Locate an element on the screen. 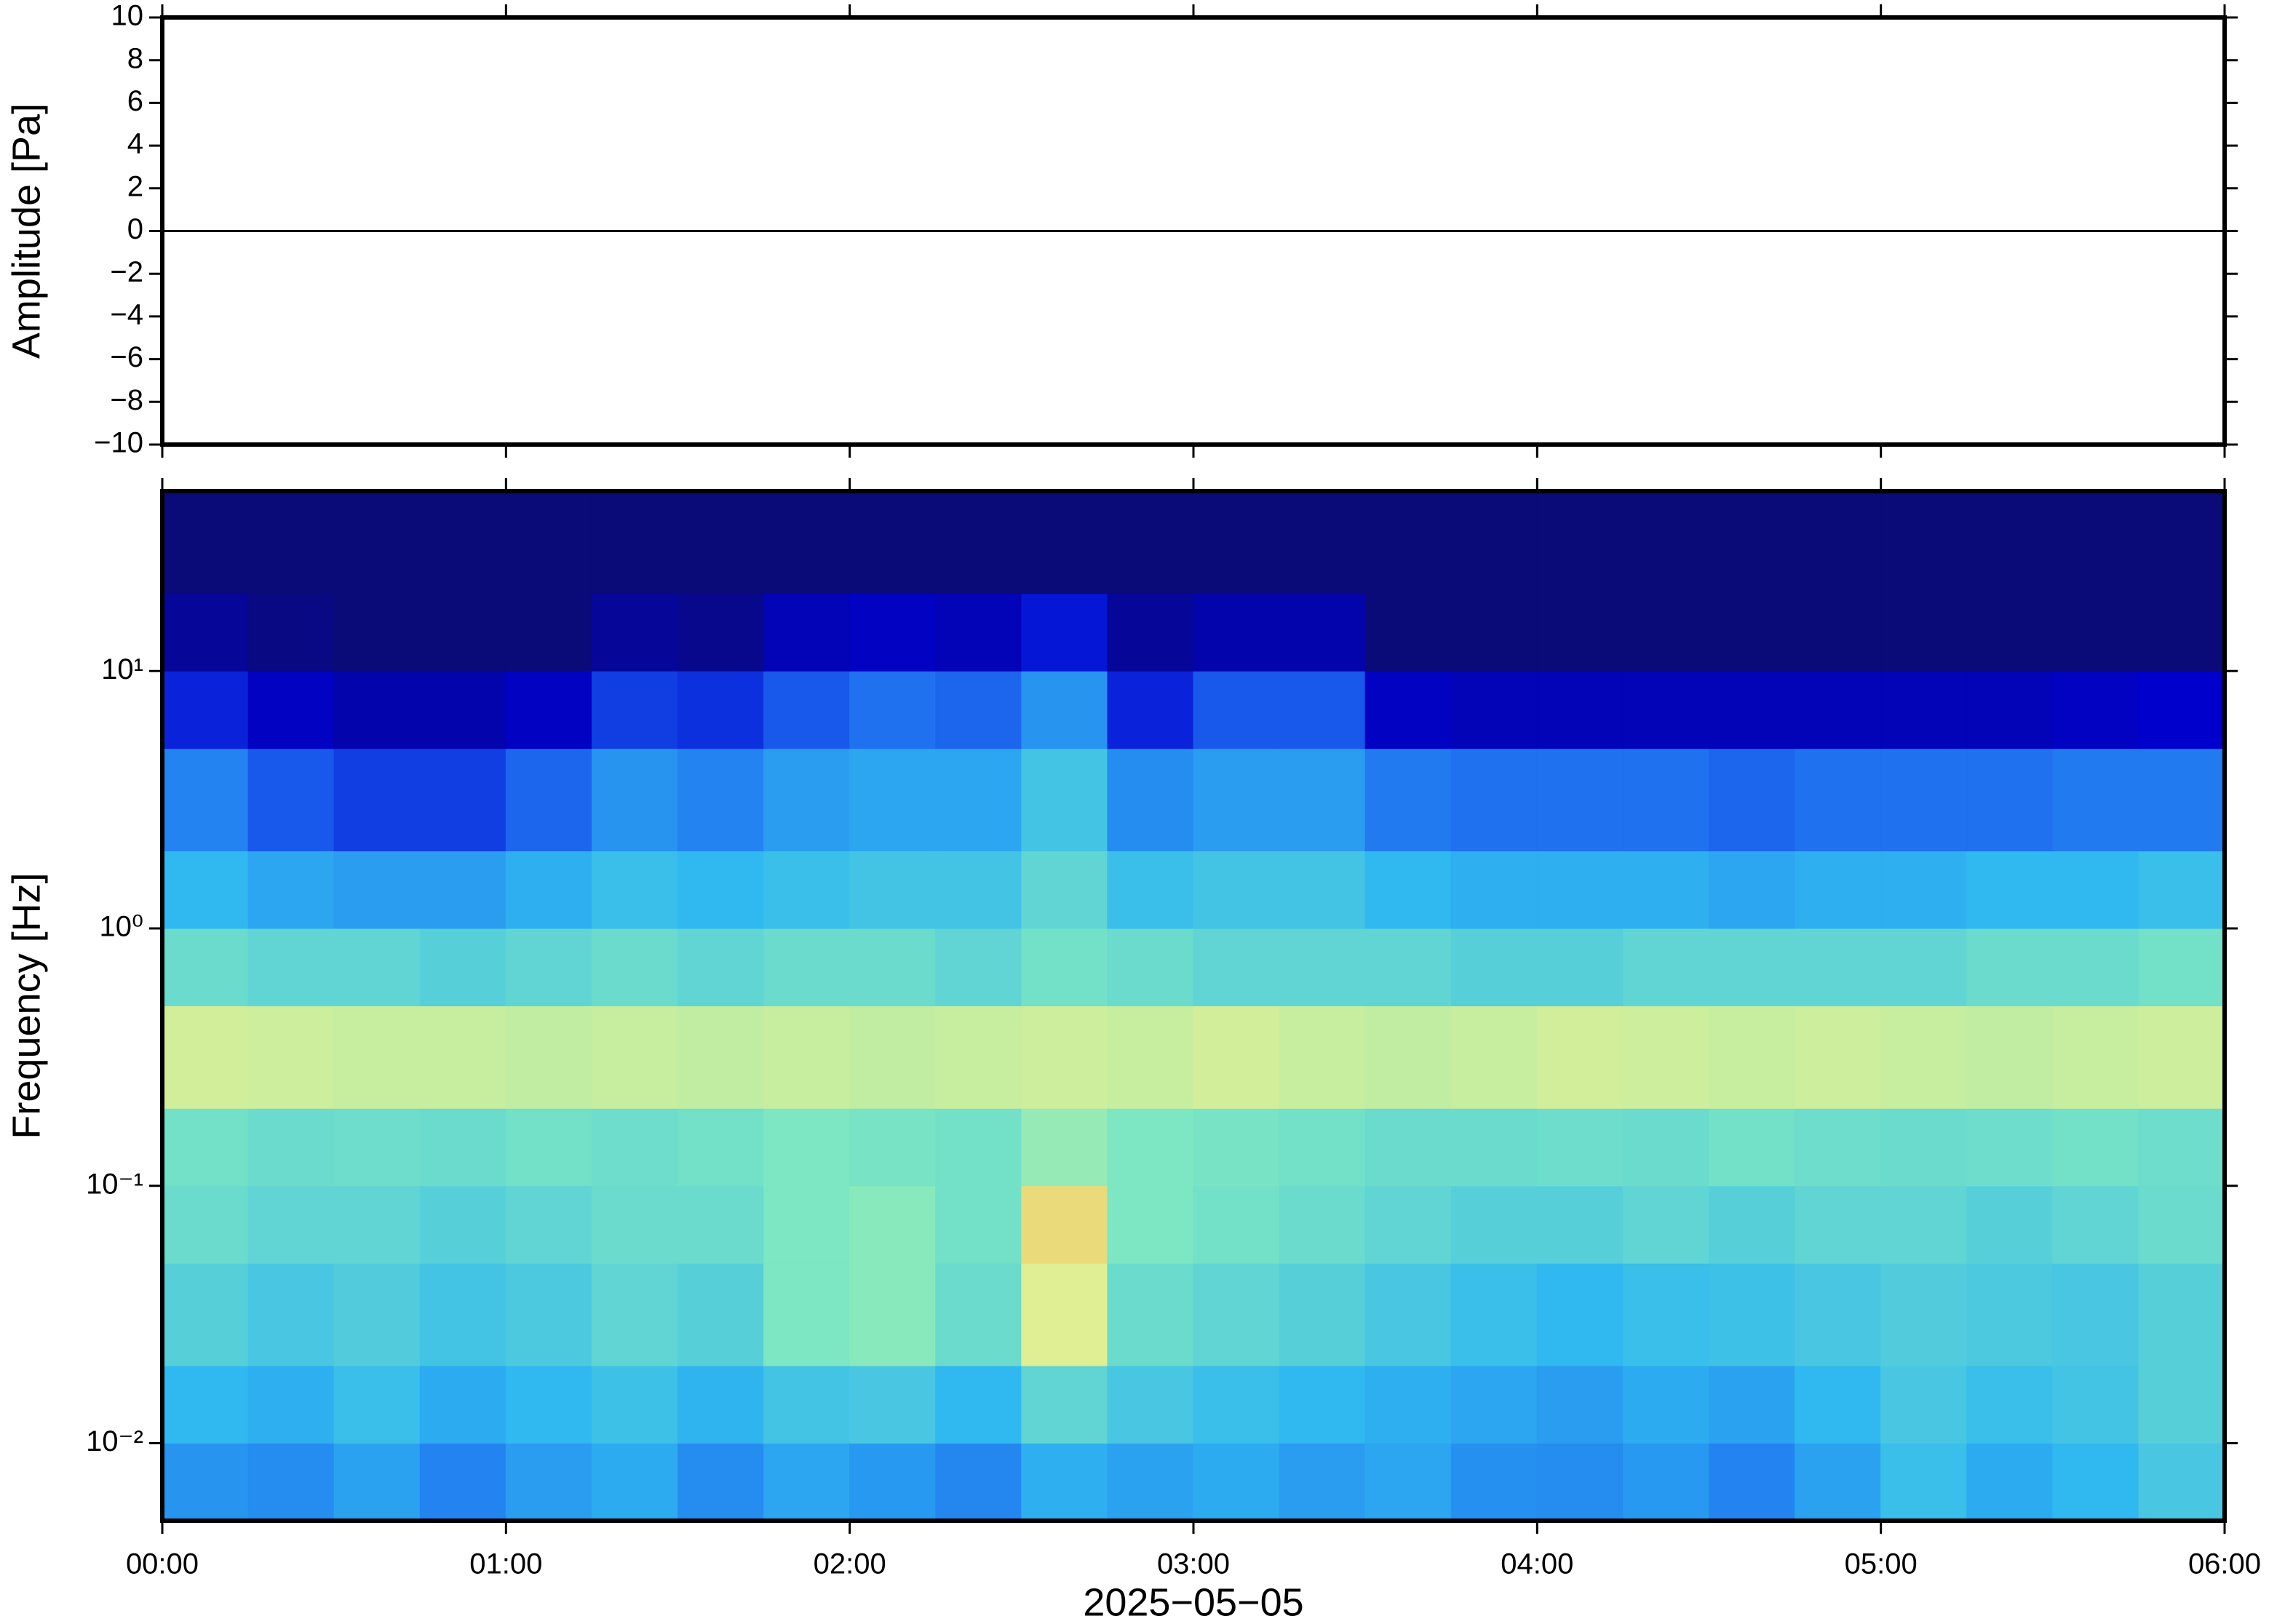 This screenshot has height=1624, width=2269. x-tick-label: 06:00 is located at coordinates (2224, 1564).